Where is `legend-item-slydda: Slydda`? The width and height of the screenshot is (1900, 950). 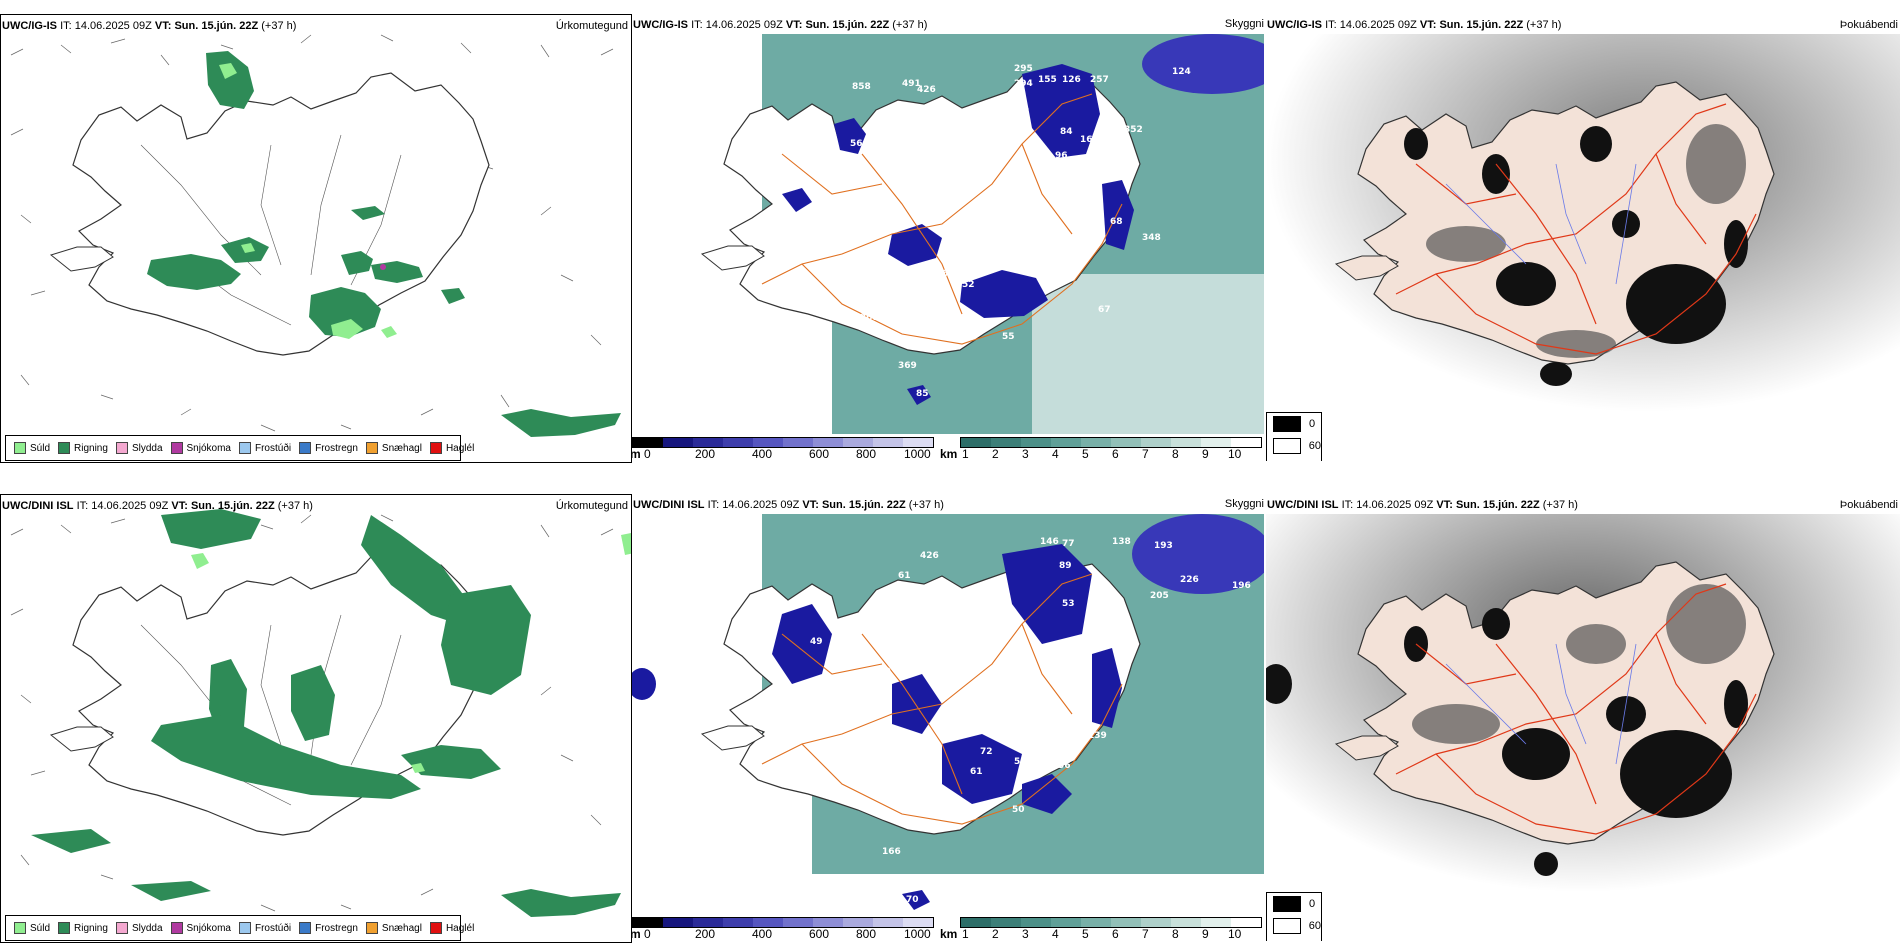 legend-item-slydda: Slydda is located at coordinates (139, 448).